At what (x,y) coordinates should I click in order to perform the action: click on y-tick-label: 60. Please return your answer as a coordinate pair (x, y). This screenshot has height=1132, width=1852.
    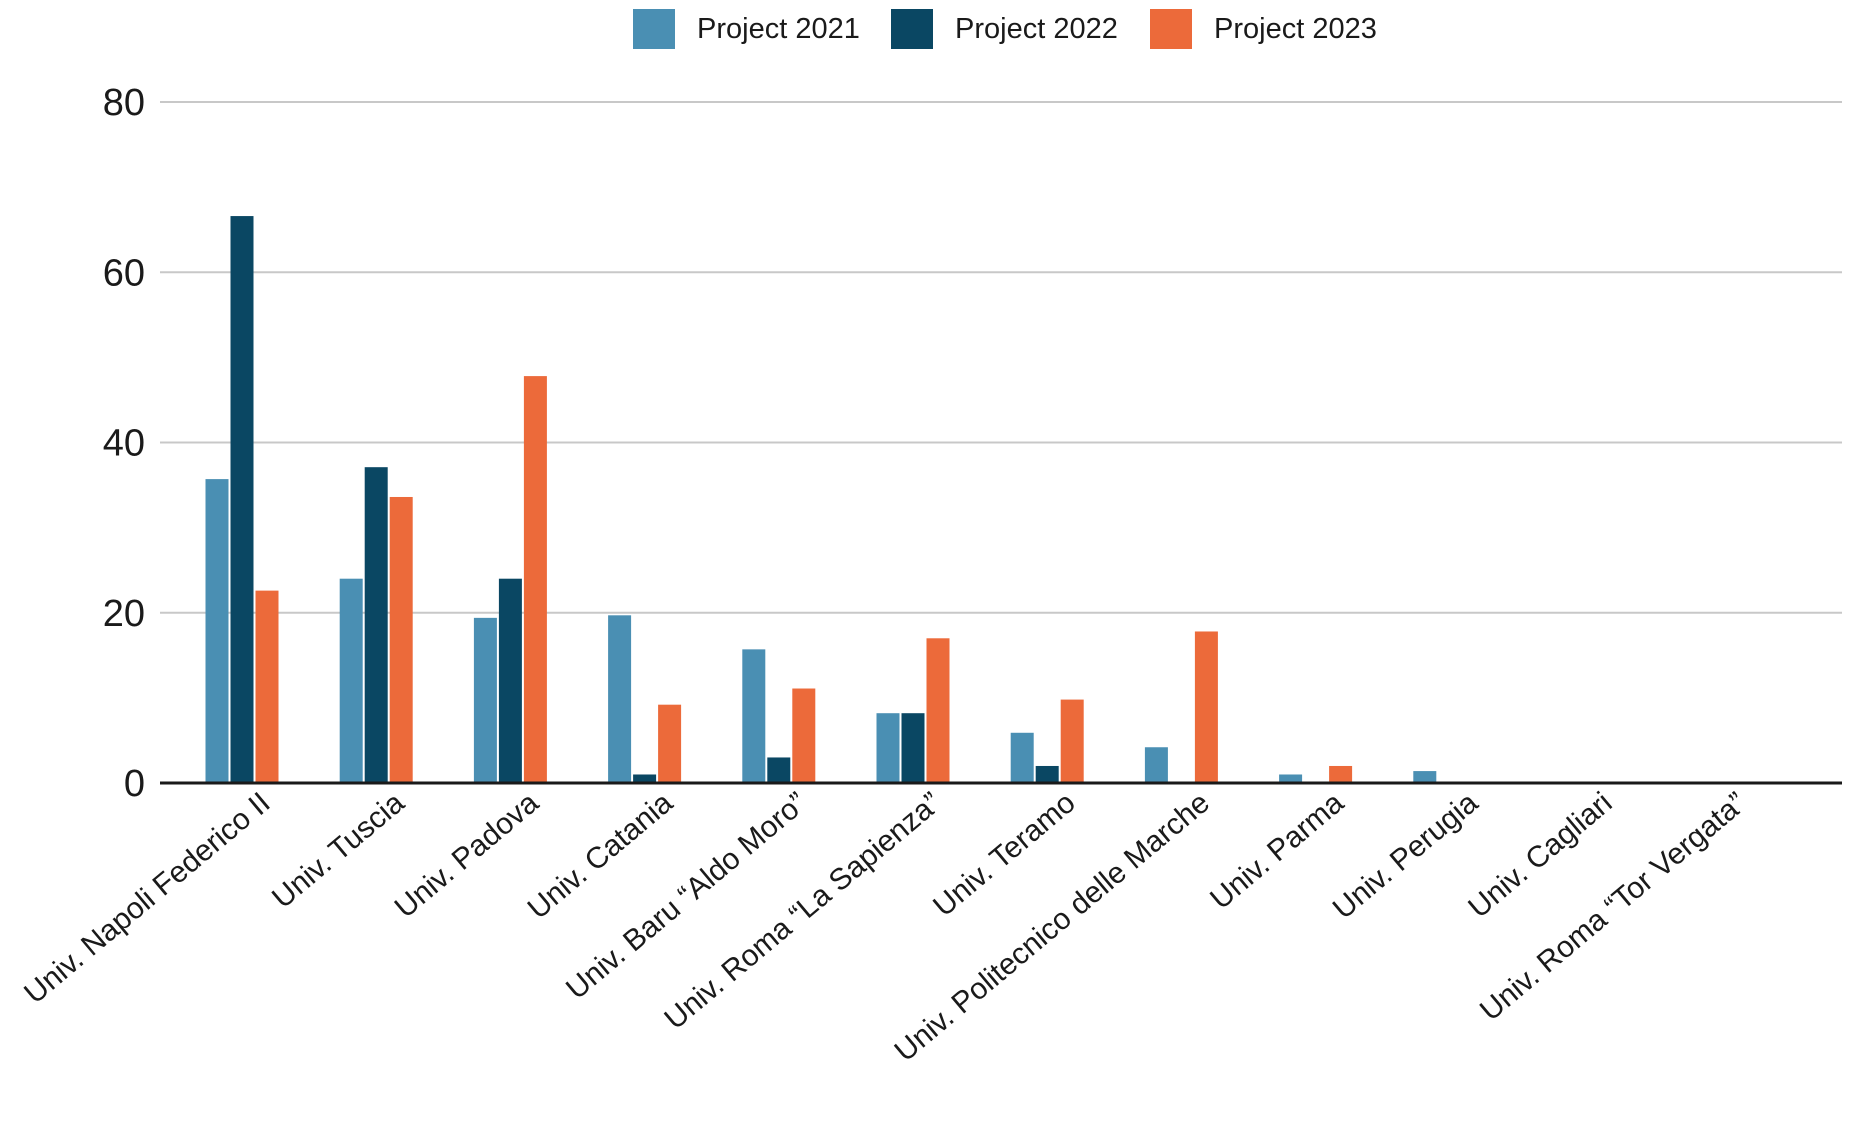
    Looking at the image, I should click on (124, 273).